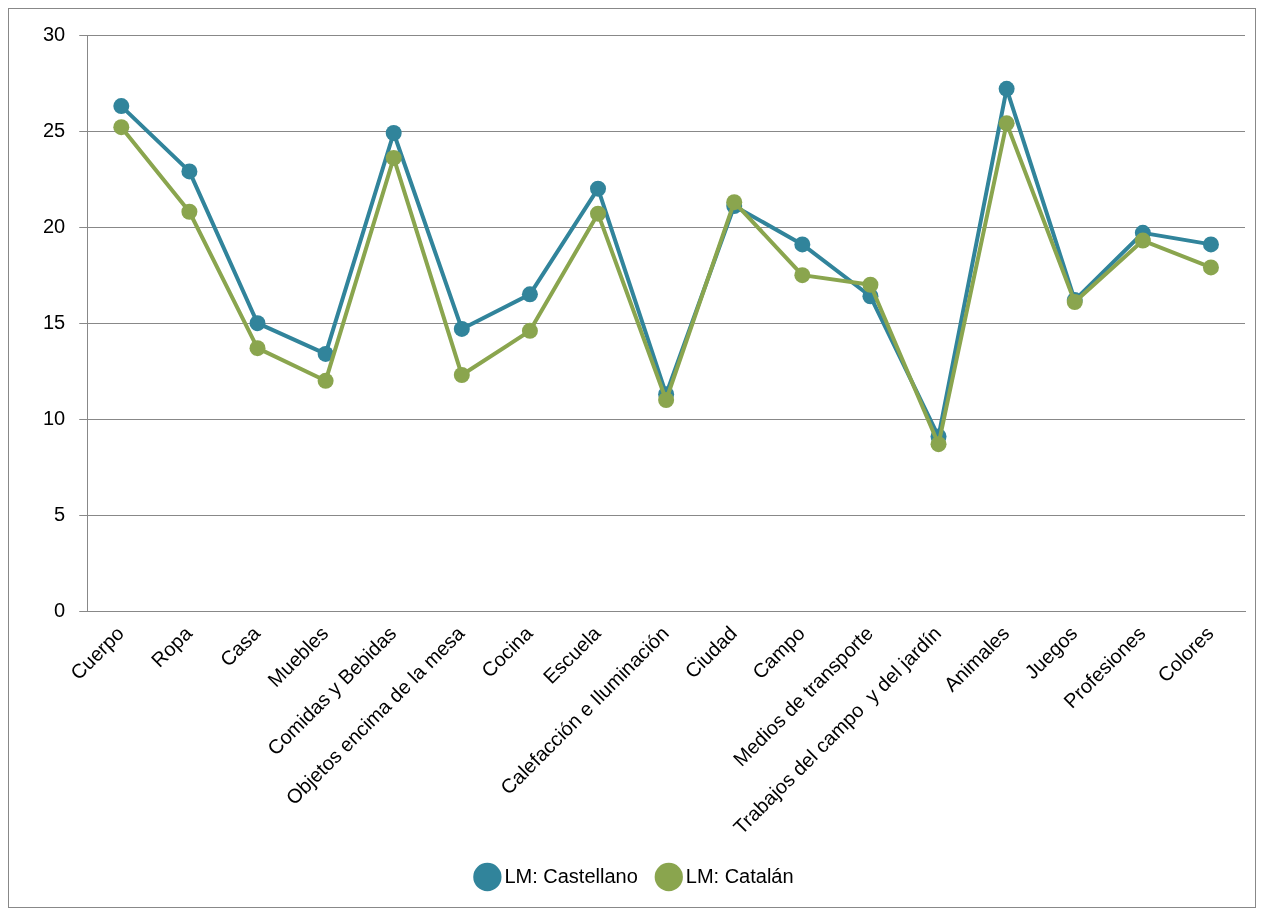 Image resolution: width=1266 pixels, height=918 pixels. I want to click on y-tick-label: 10, so click(54, 417).